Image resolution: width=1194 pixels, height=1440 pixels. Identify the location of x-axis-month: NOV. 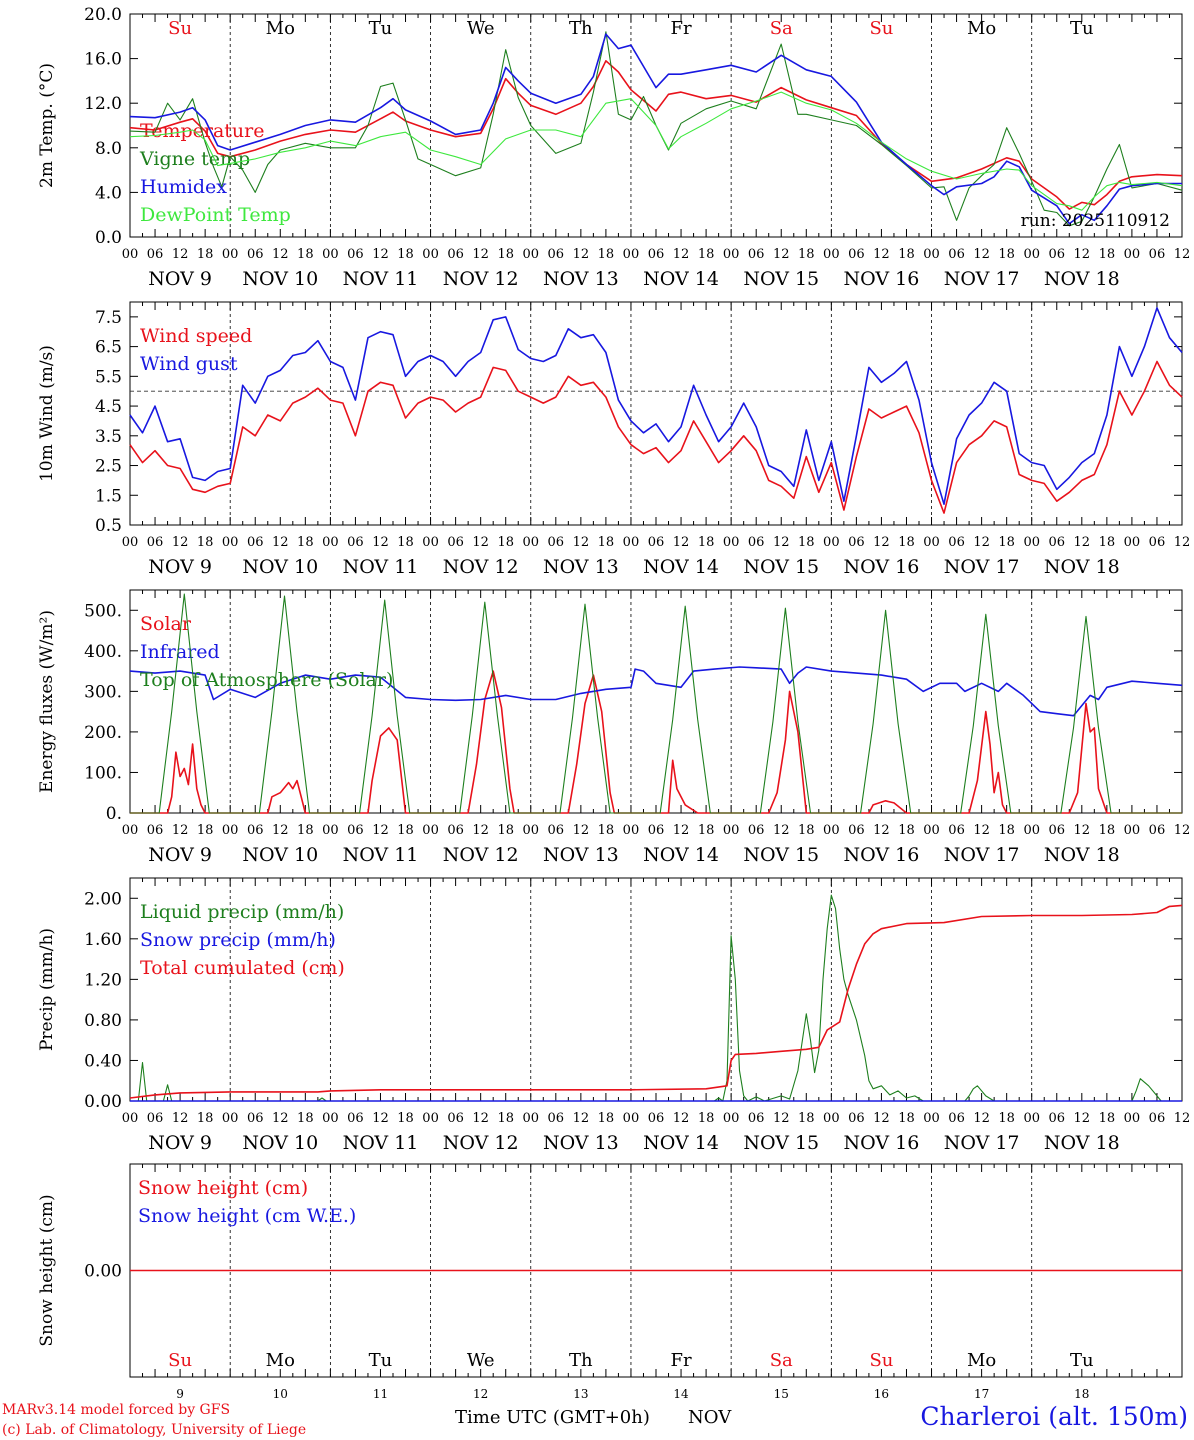
(710, 1417).